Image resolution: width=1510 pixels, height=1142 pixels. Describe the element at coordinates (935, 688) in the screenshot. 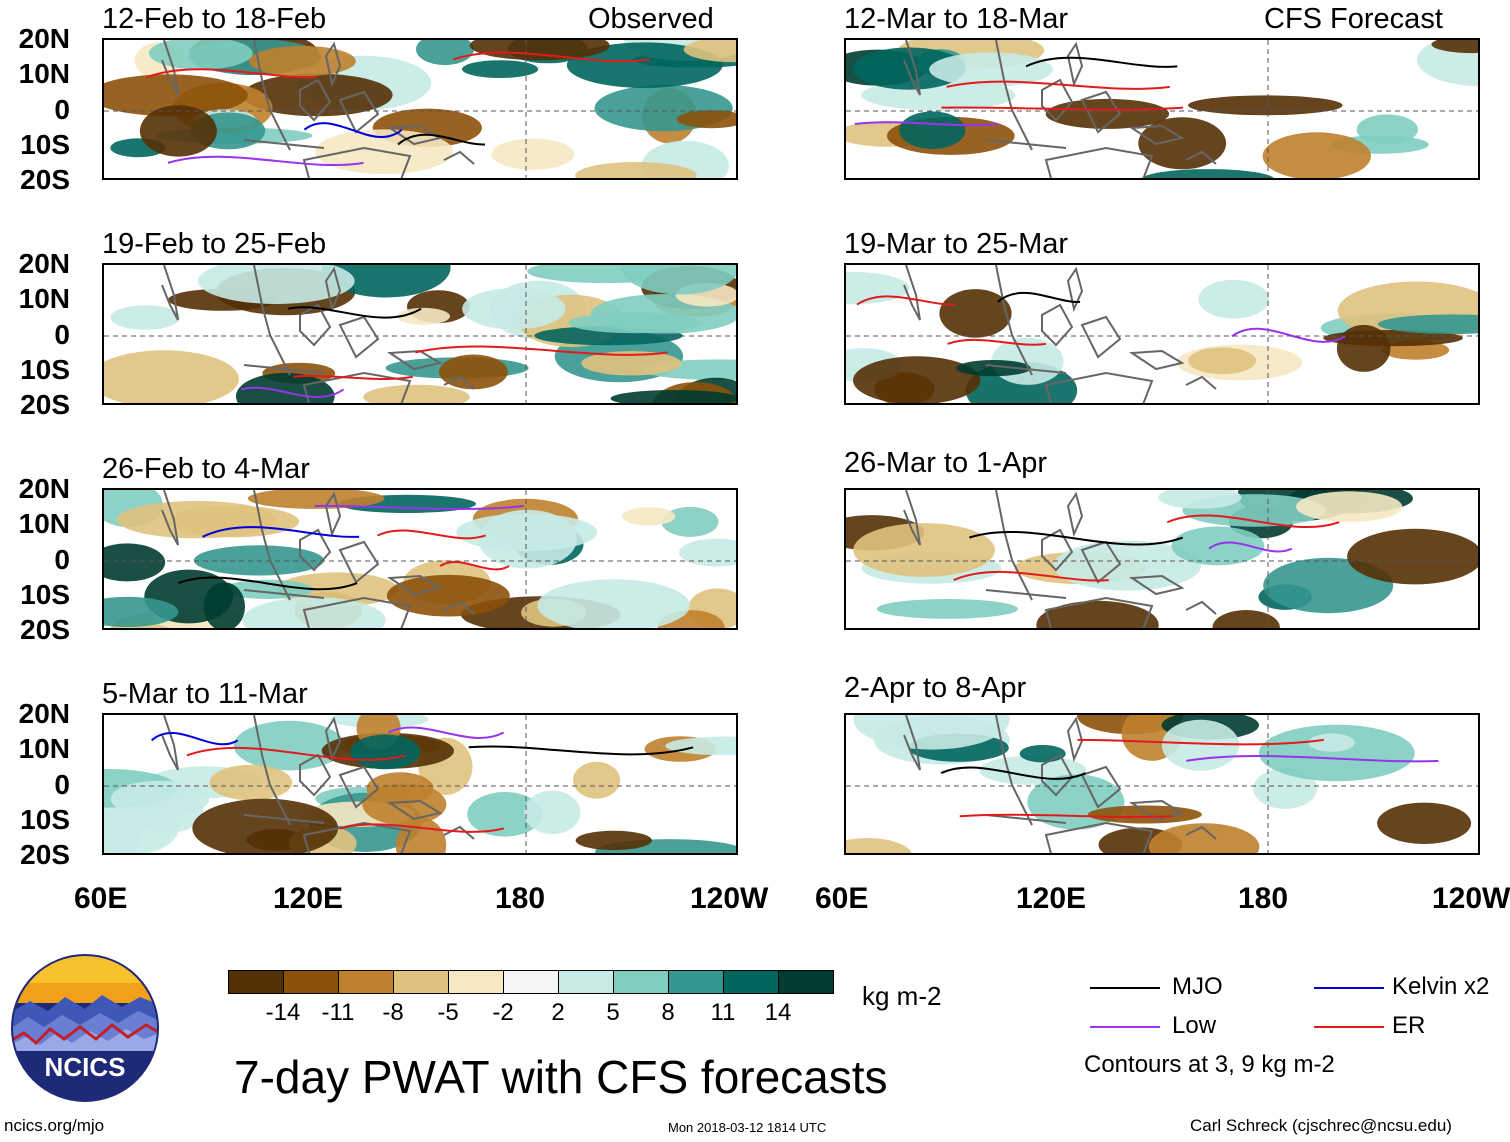

I see `panel-title: 2-Apr to 8-Apr` at that location.